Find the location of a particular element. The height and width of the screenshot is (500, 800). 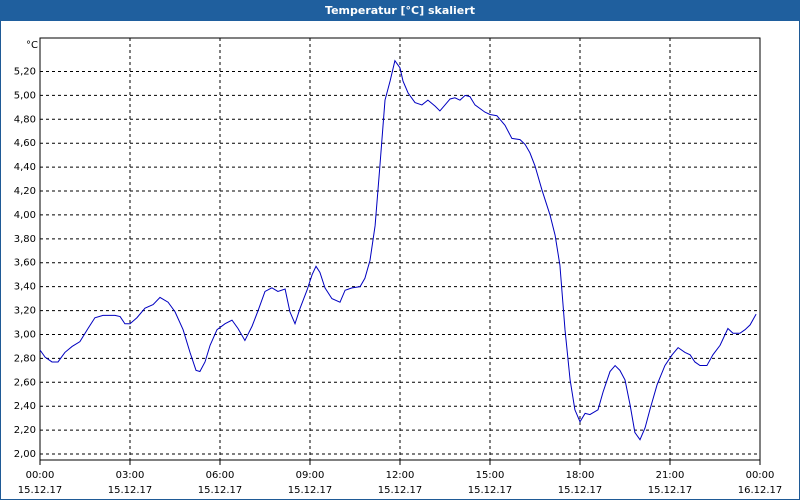

y-tick-label: 3,40 is located at coordinates (25, 287).